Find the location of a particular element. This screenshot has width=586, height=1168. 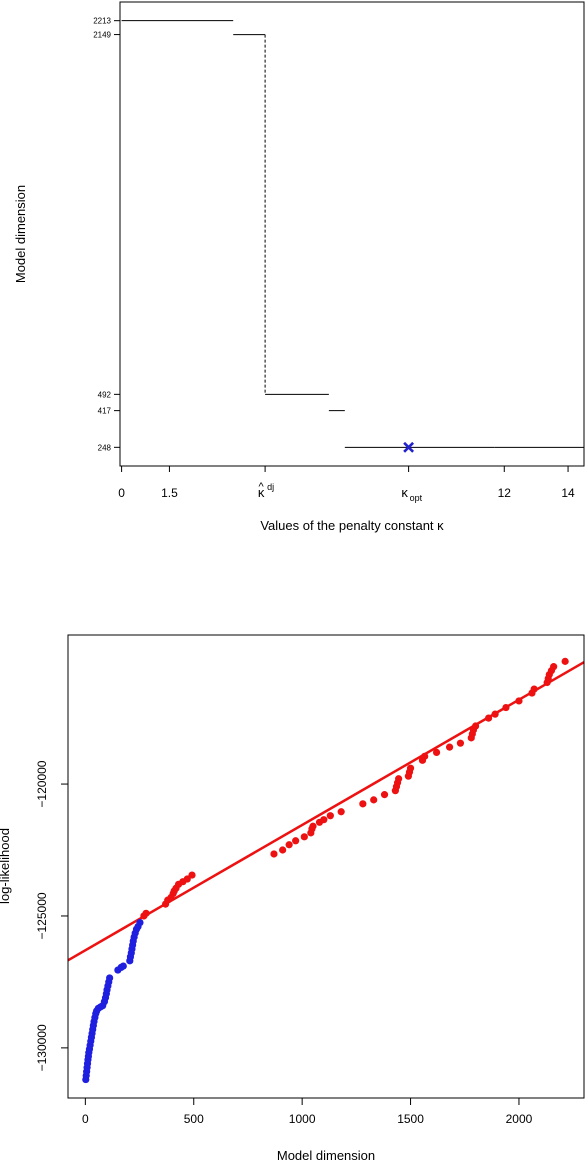

plot1-kappa-symbol-dj: κ is located at coordinates (261, 492).